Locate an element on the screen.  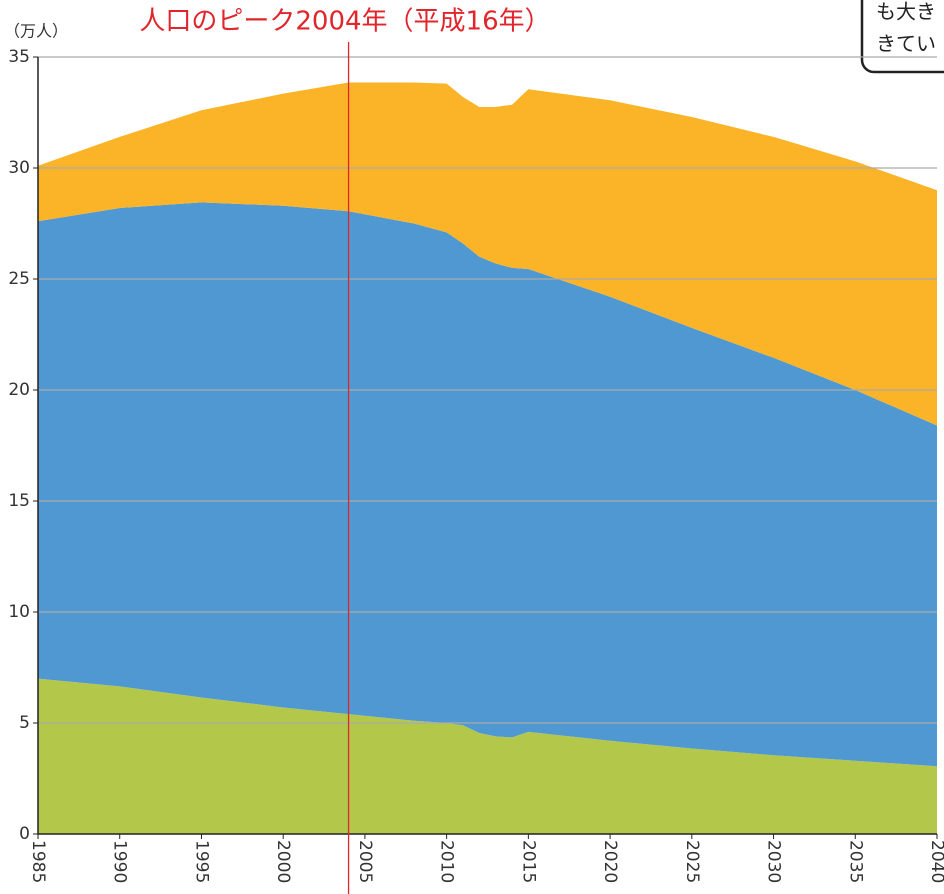
x-tick-label: 1995 is located at coordinates (201, 861).